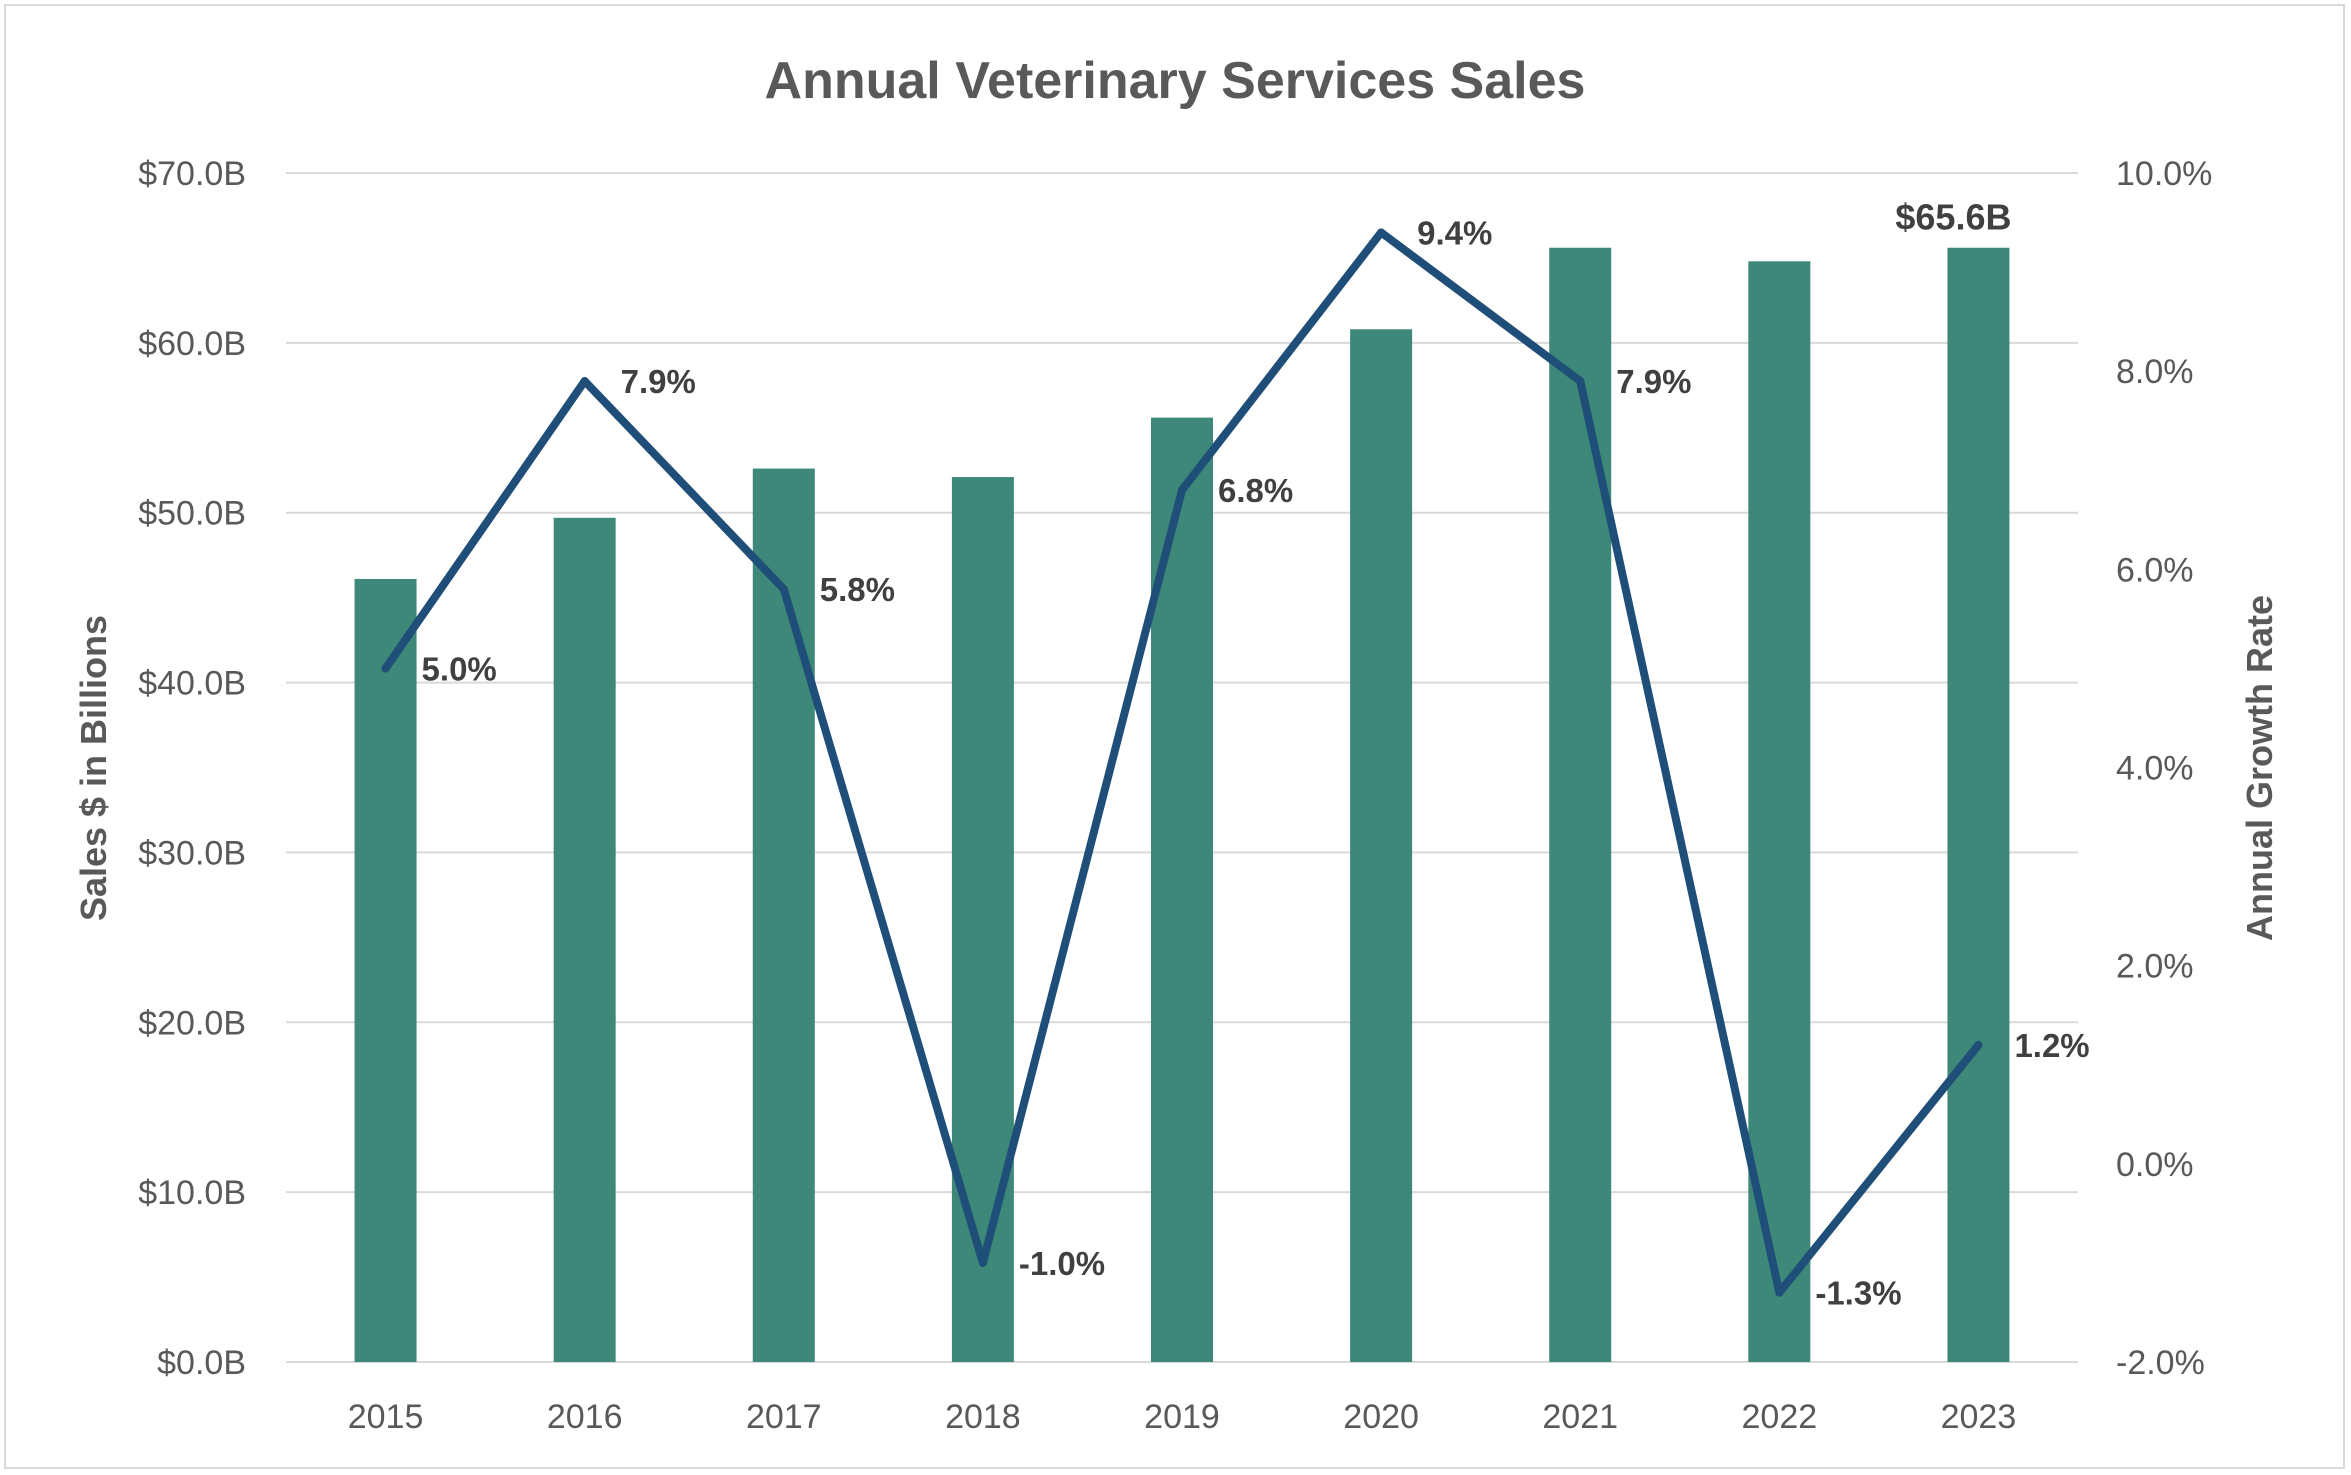  What do you see at coordinates (2160, 1363) in the screenshot?
I see `right-tick-label: -2.0%` at bounding box center [2160, 1363].